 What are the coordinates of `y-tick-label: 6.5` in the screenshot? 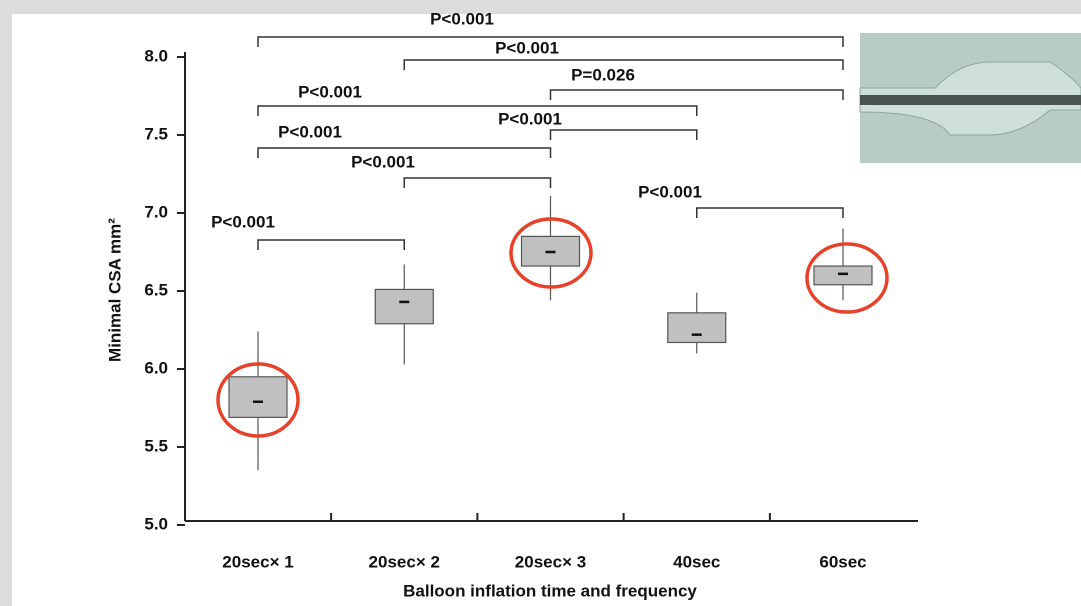 It's located at (156, 289).